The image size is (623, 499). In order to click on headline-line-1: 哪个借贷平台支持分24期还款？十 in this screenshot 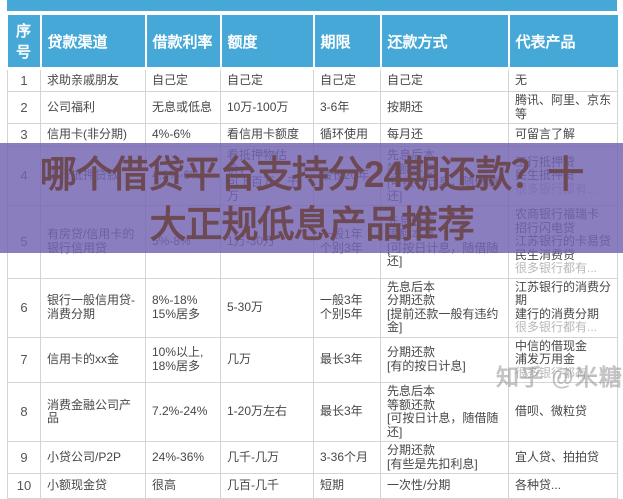, I will do `click(311, 174)`.